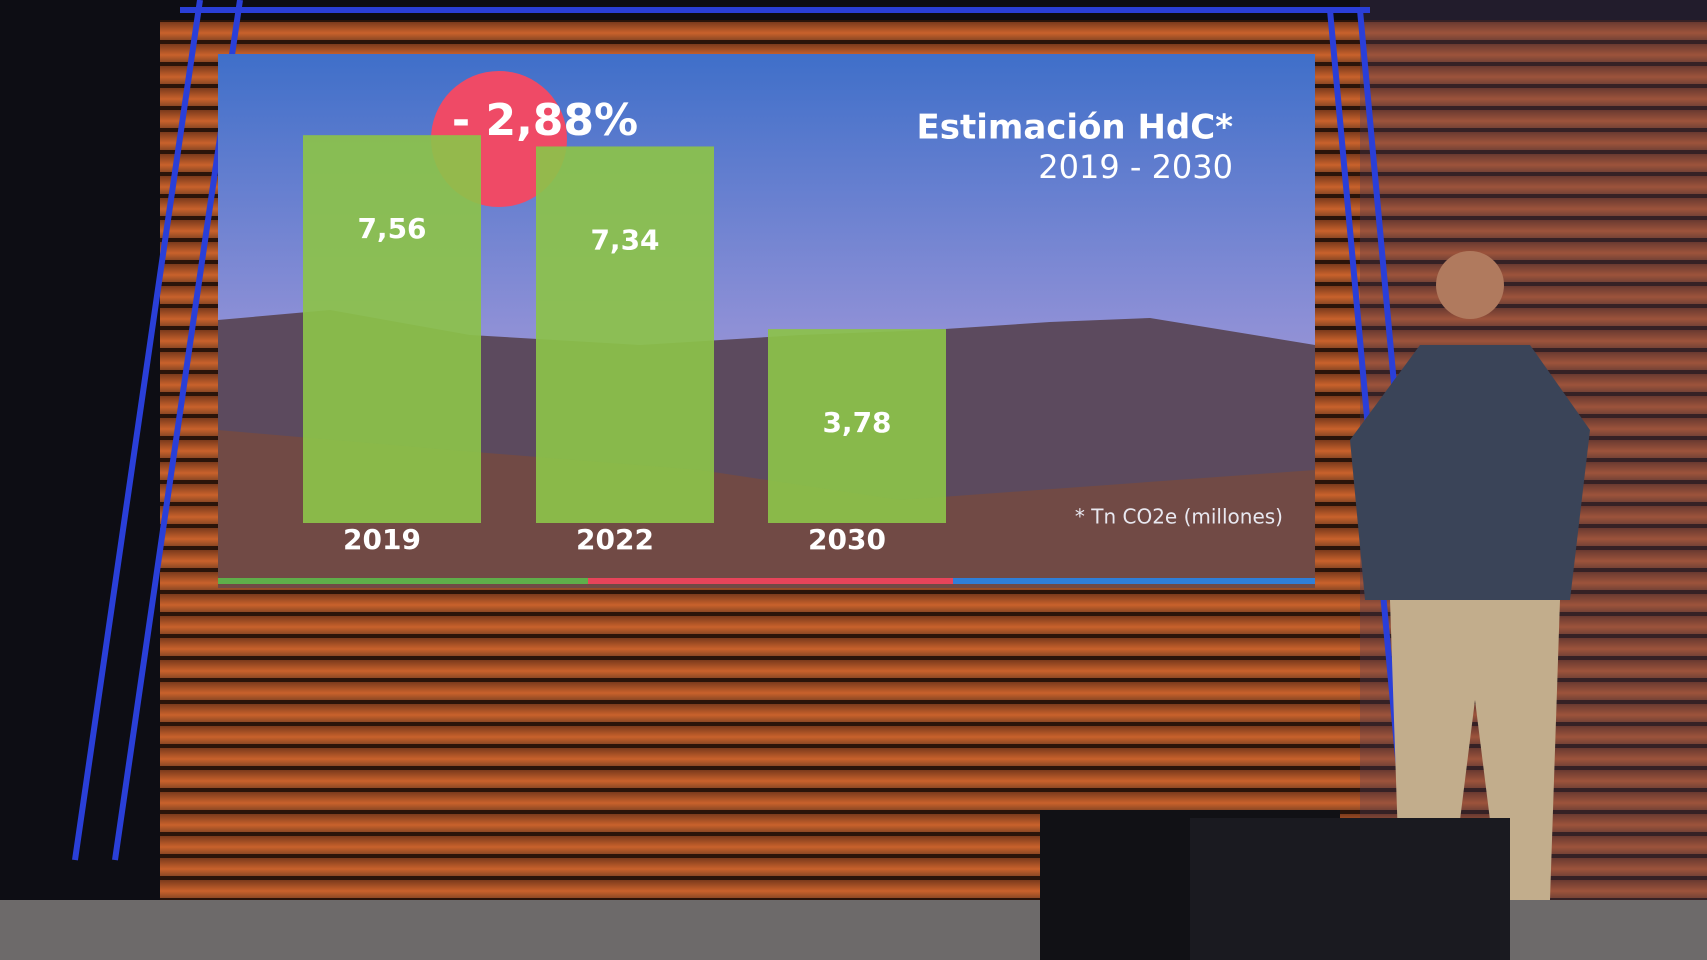 The image size is (1707, 960). What do you see at coordinates (1134, 581) in the screenshot?
I see `band-blue` at bounding box center [1134, 581].